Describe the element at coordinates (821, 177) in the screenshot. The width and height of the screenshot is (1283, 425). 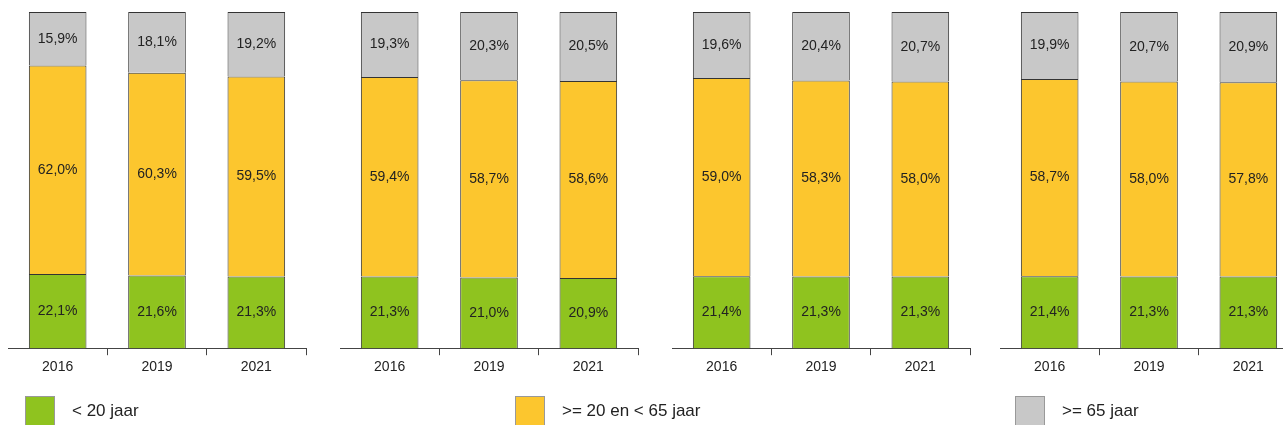
I see `data-label: 58,3%` at that location.